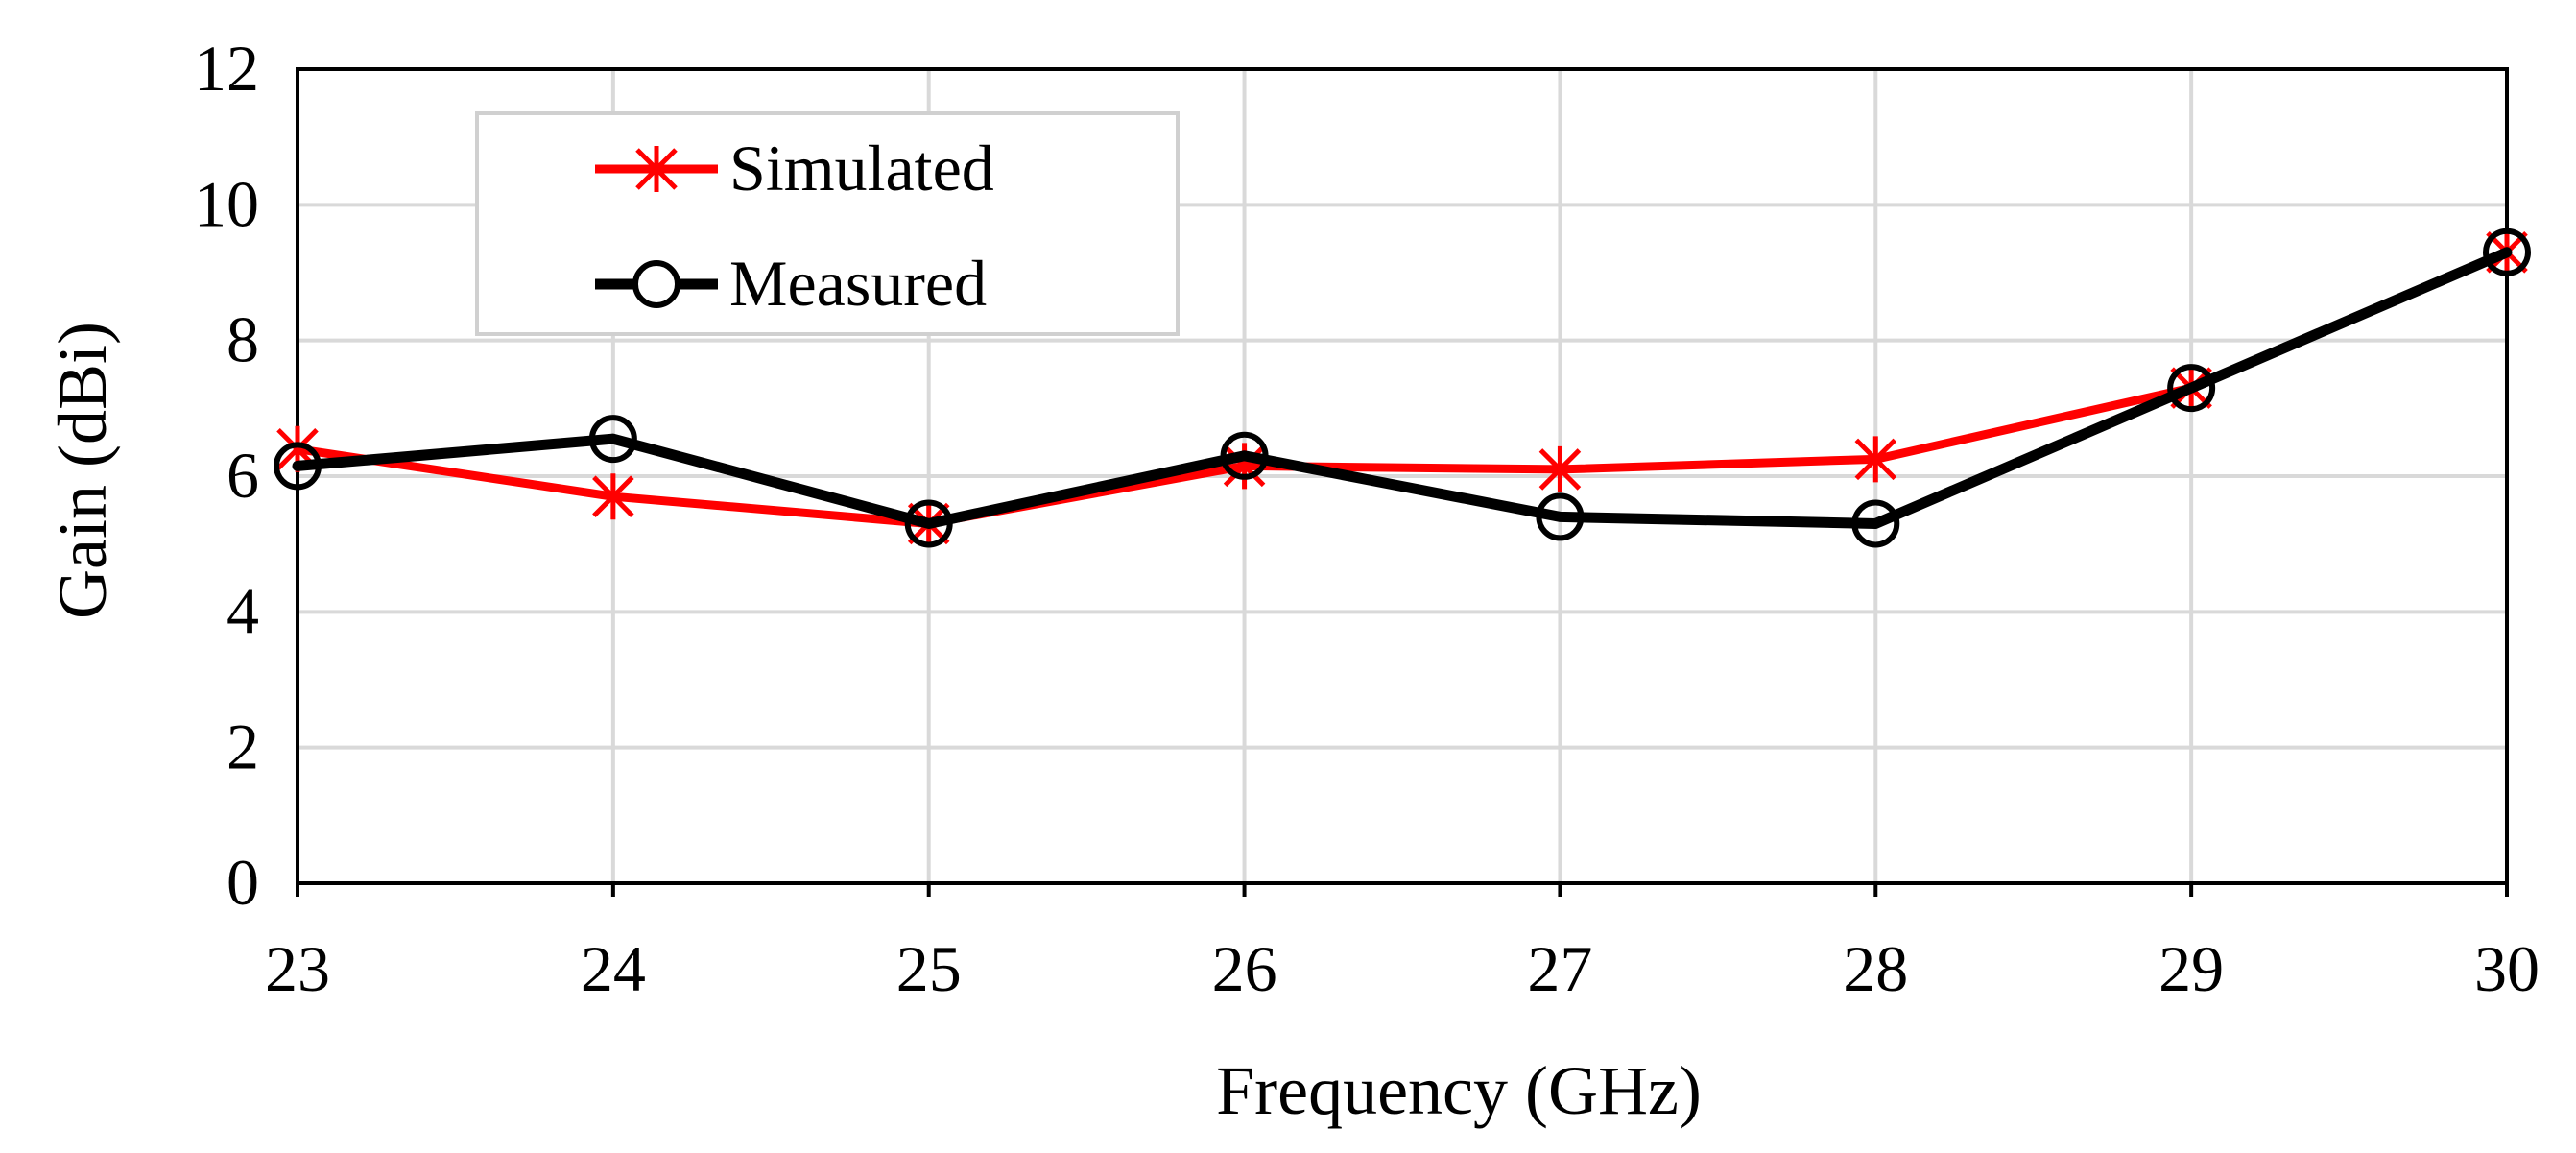  What do you see at coordinates (243, 610) in the screenshot?
I see `y-tick-label-4: 4` at bounding box center [243, 610].